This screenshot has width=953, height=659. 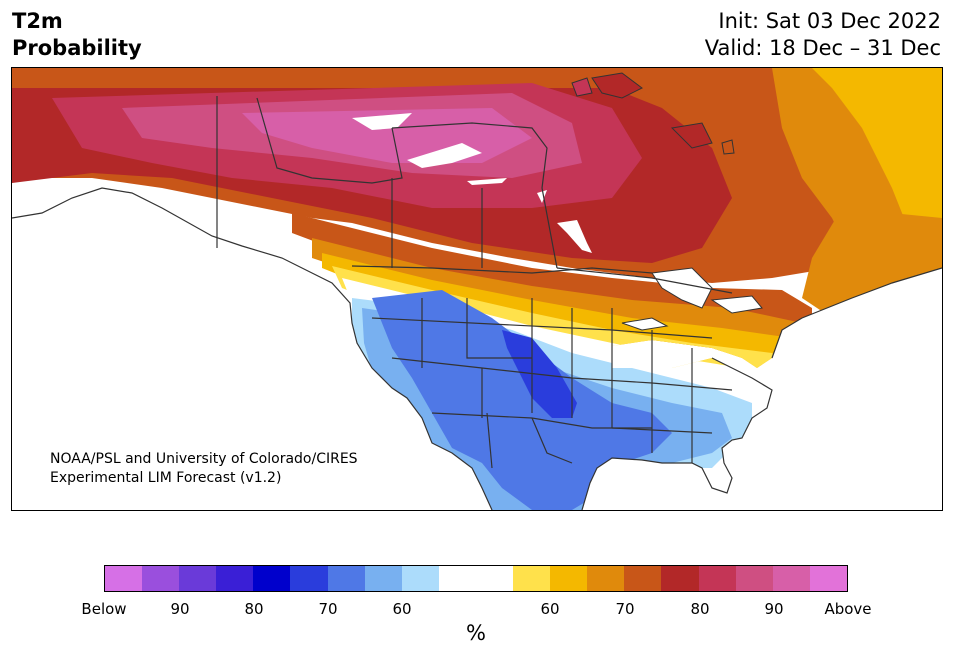 What do you see at coordinates (822, 48) in the screenshot?
I see `valid-date: Valid: 18 Dec – 31 Dec` at bounding box center [822, 48].